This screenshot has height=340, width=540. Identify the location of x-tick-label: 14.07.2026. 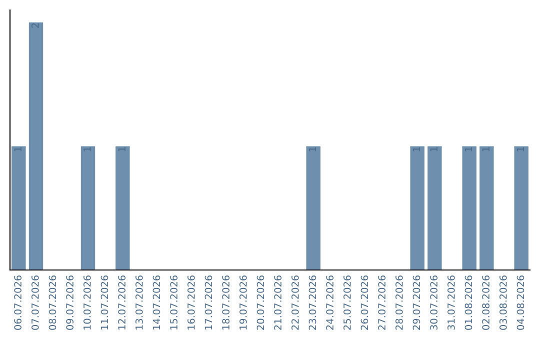
(156, 302).